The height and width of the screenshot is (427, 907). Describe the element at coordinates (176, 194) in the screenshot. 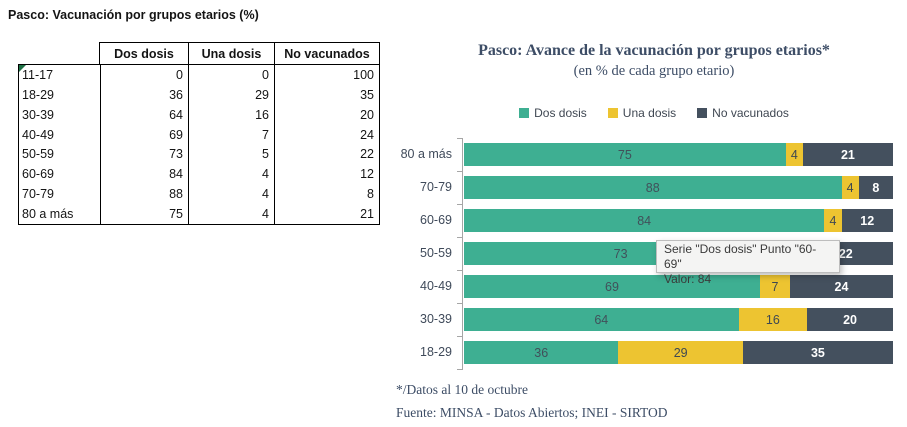

I see `value-cell: 88` at that location.